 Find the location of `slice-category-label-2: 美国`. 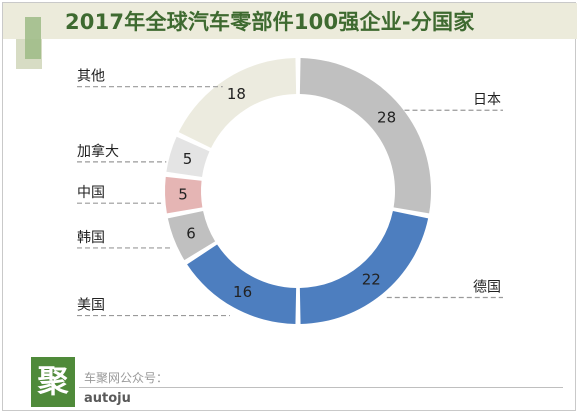

slice-category-label-2: 美国 is located at coordinates (91, 306).